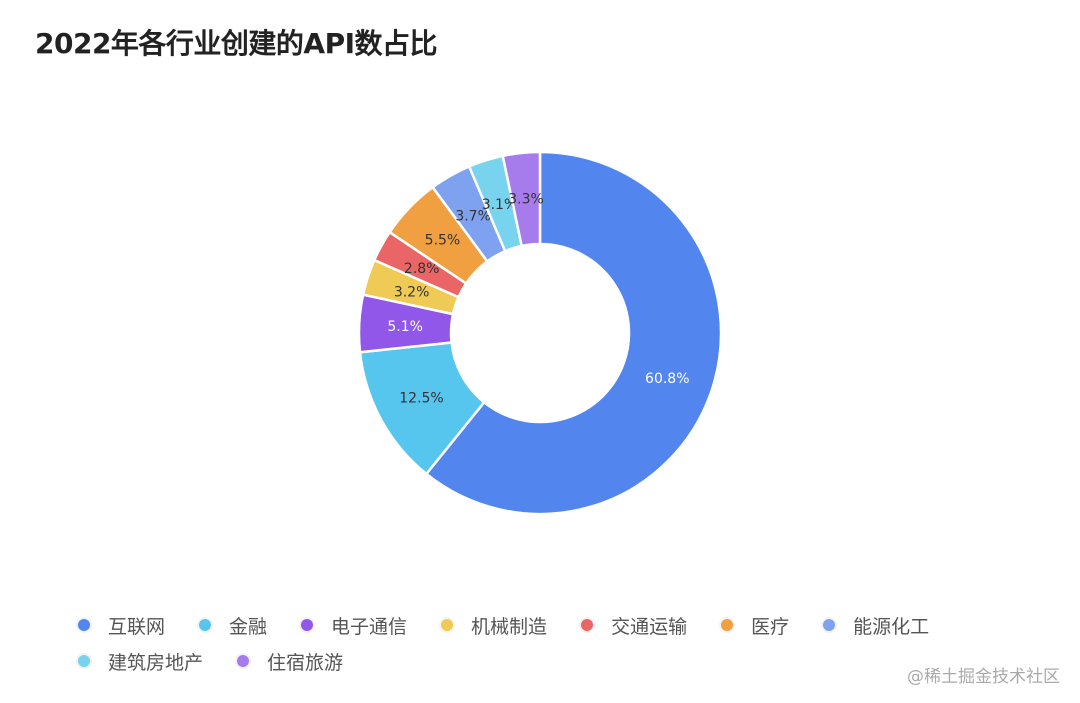  Describe the element at coordinates (770, 626) in the screenshot. I see `legend-label: 医疗` at that location.